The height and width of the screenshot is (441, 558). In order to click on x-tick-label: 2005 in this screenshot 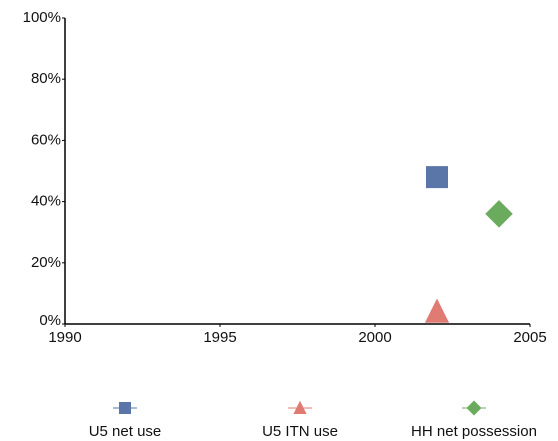, I will do `click(529, 337)`.